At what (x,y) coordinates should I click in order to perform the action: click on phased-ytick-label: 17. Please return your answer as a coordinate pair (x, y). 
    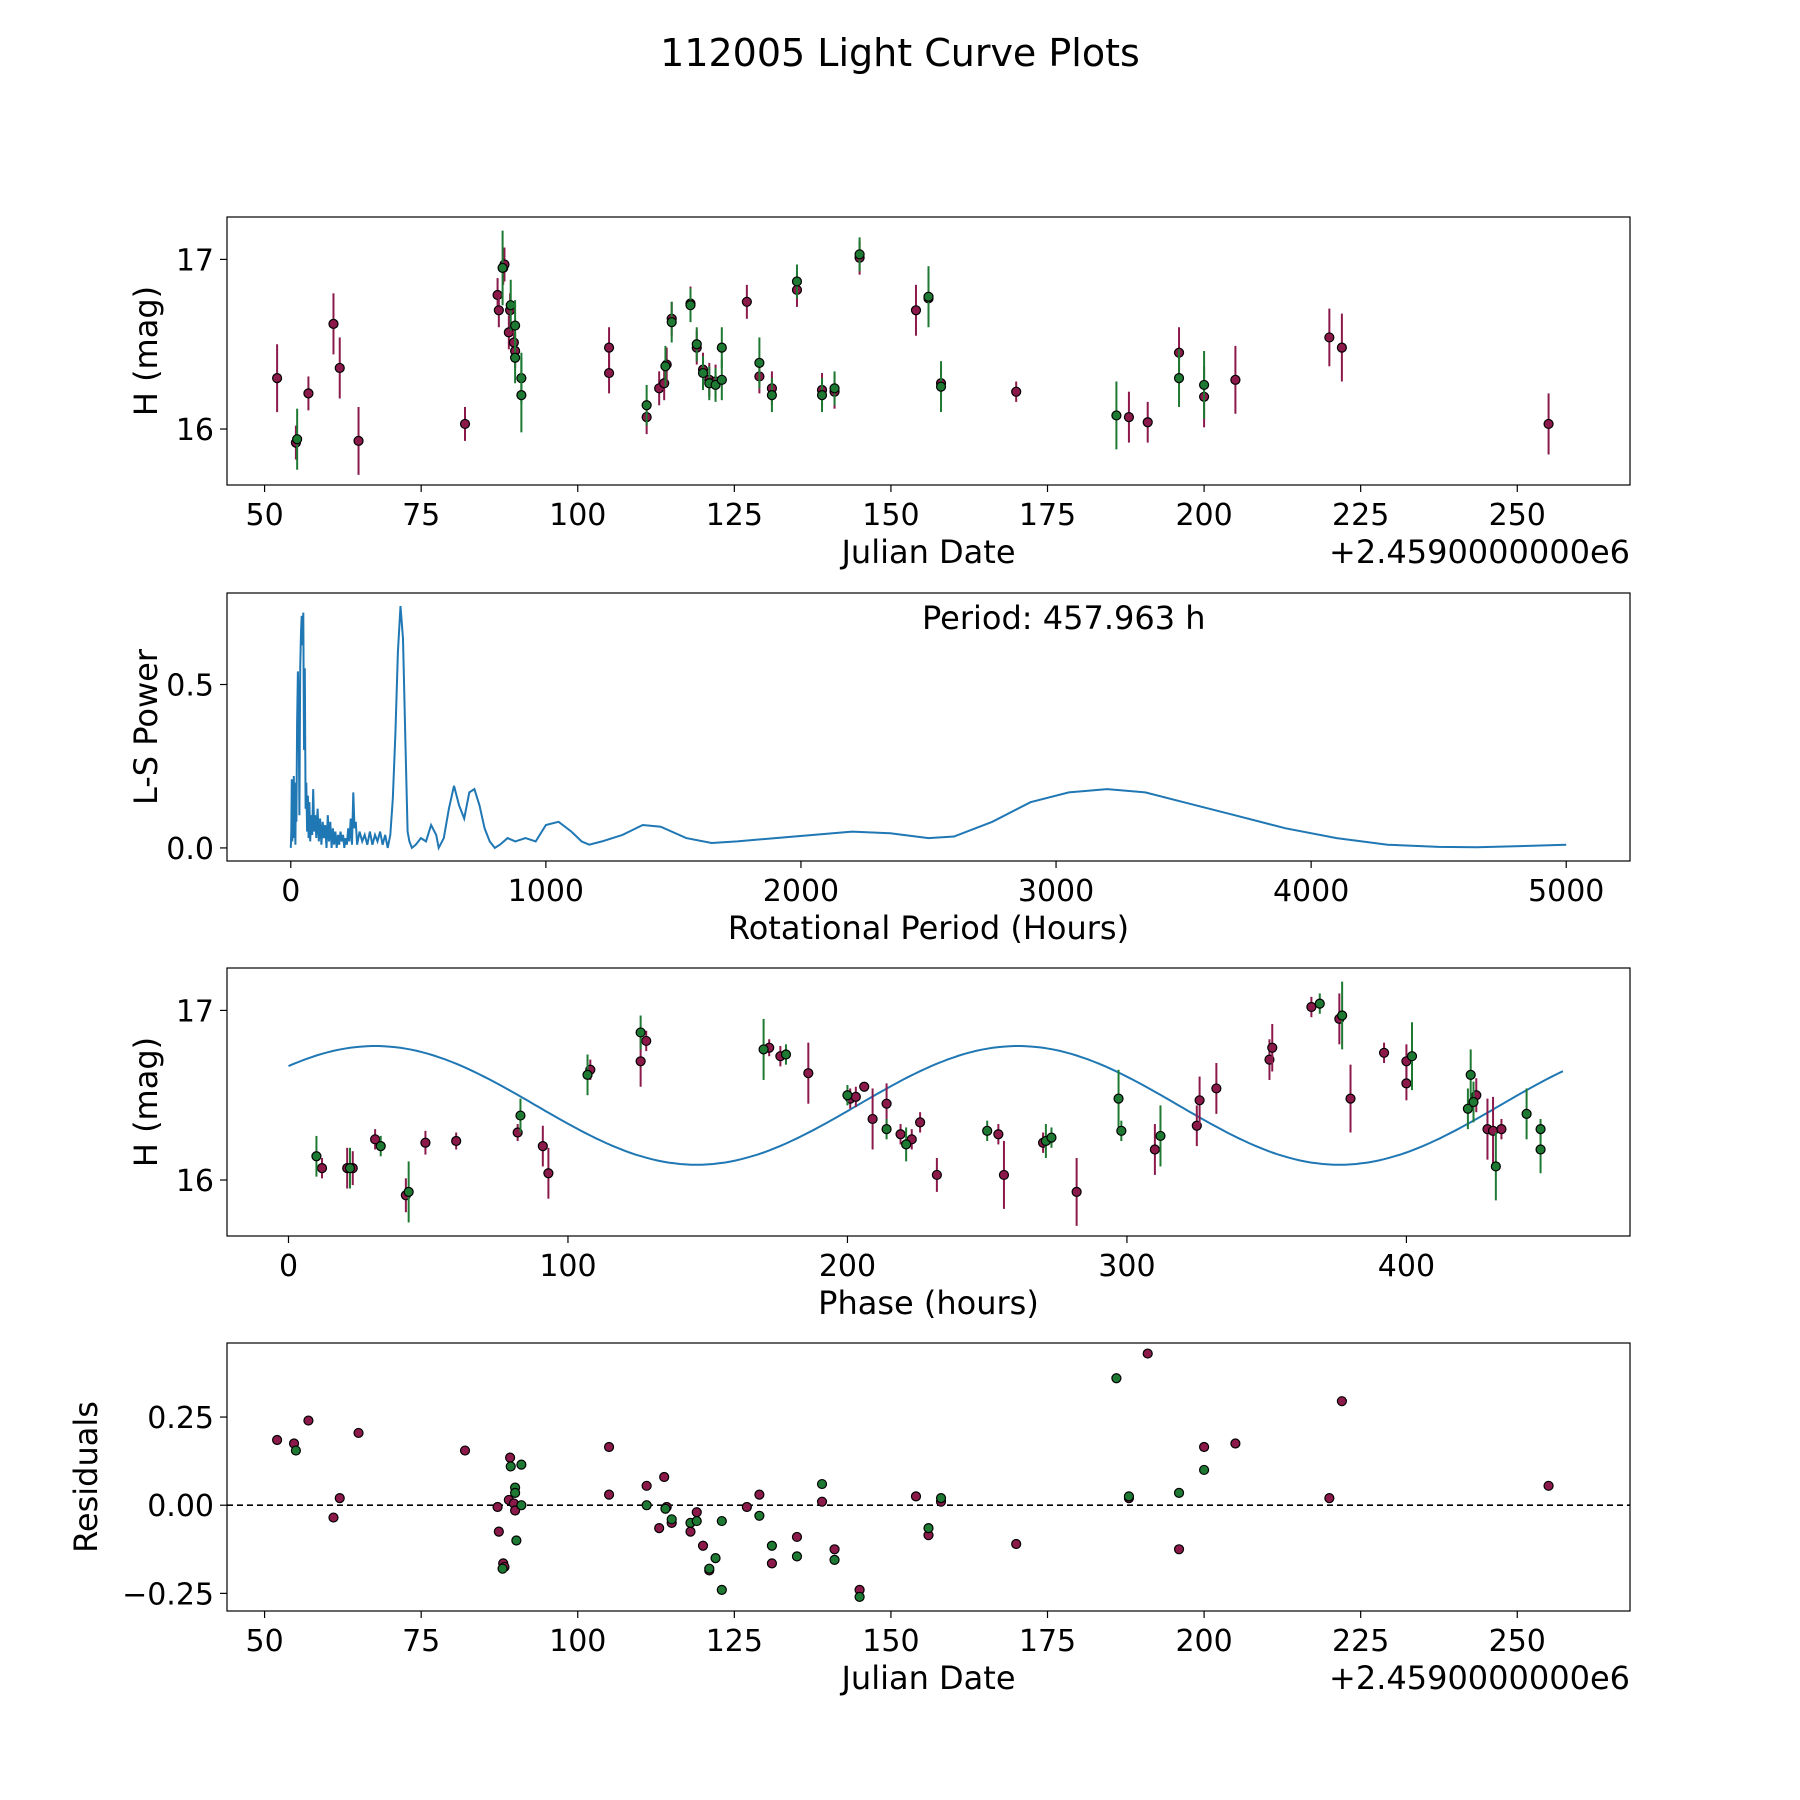
    Looking at the image, I should click on (195, 1011).